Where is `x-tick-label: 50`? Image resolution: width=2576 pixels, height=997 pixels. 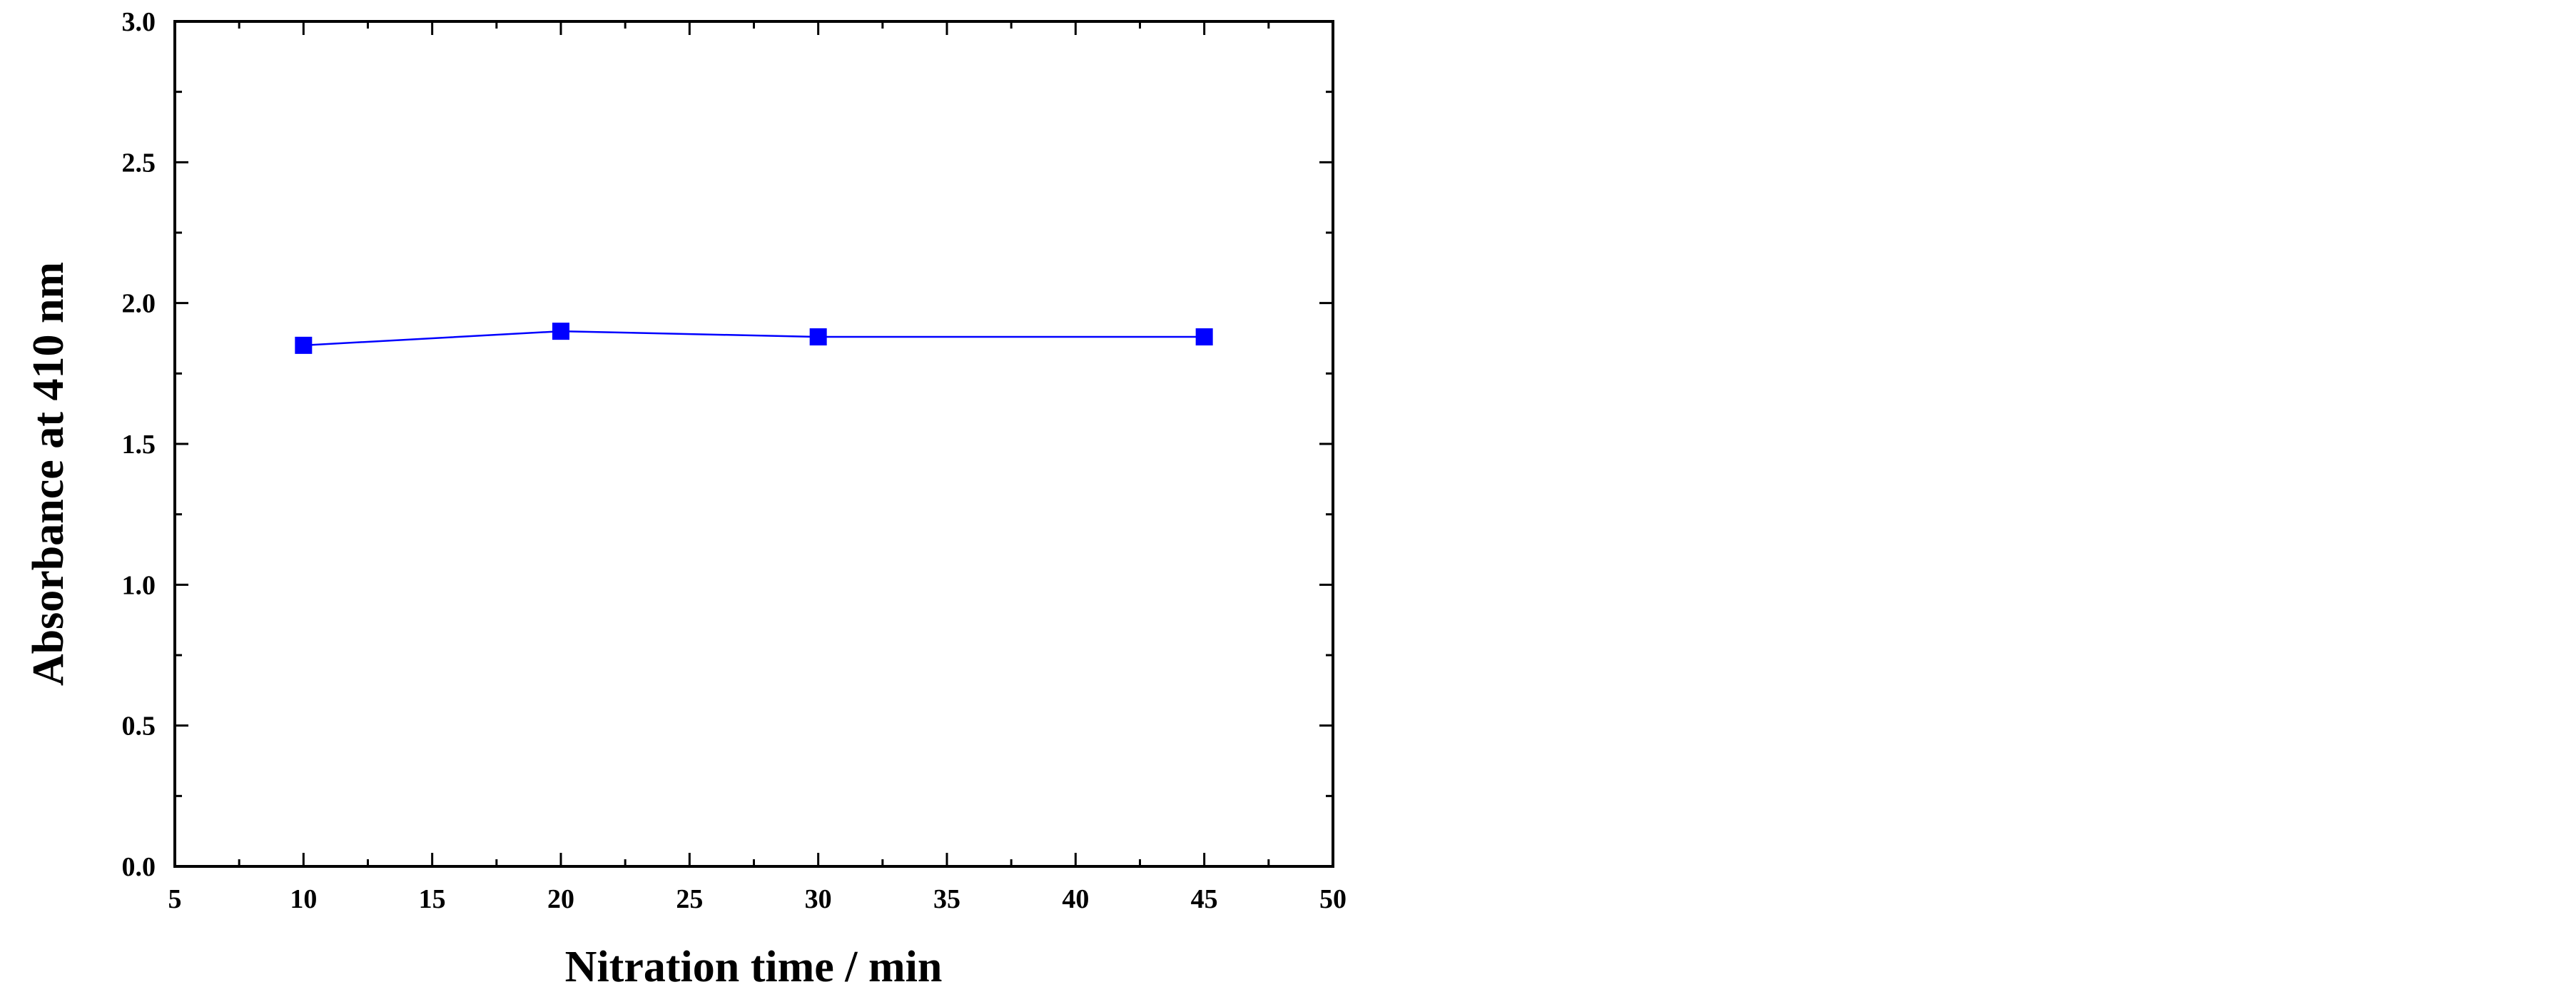
x-tick-label: 50 is located at coordinates (1333, 899).